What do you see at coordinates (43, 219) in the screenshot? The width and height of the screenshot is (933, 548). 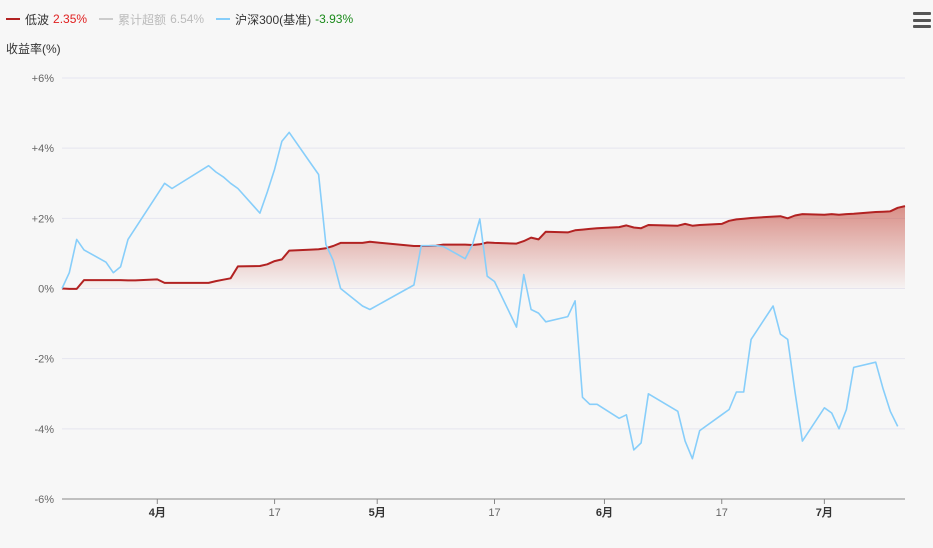 I see `y-tick-label: +2%` at bounding box center [43, 219].